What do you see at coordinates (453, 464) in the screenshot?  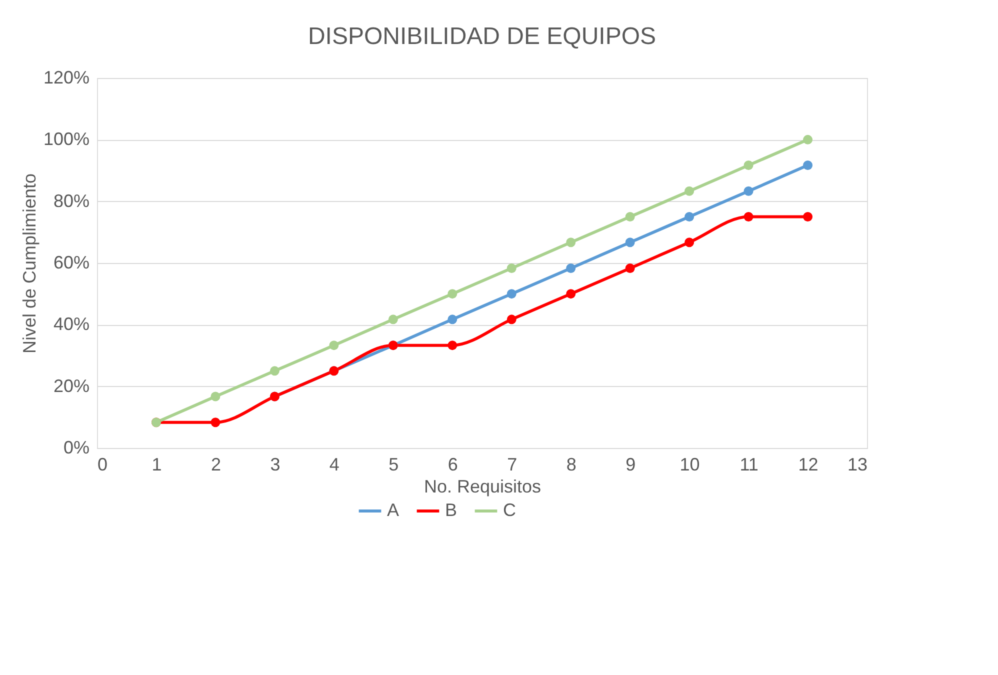 I see `x-tick-label: 6` at bounding box center [453, 464].